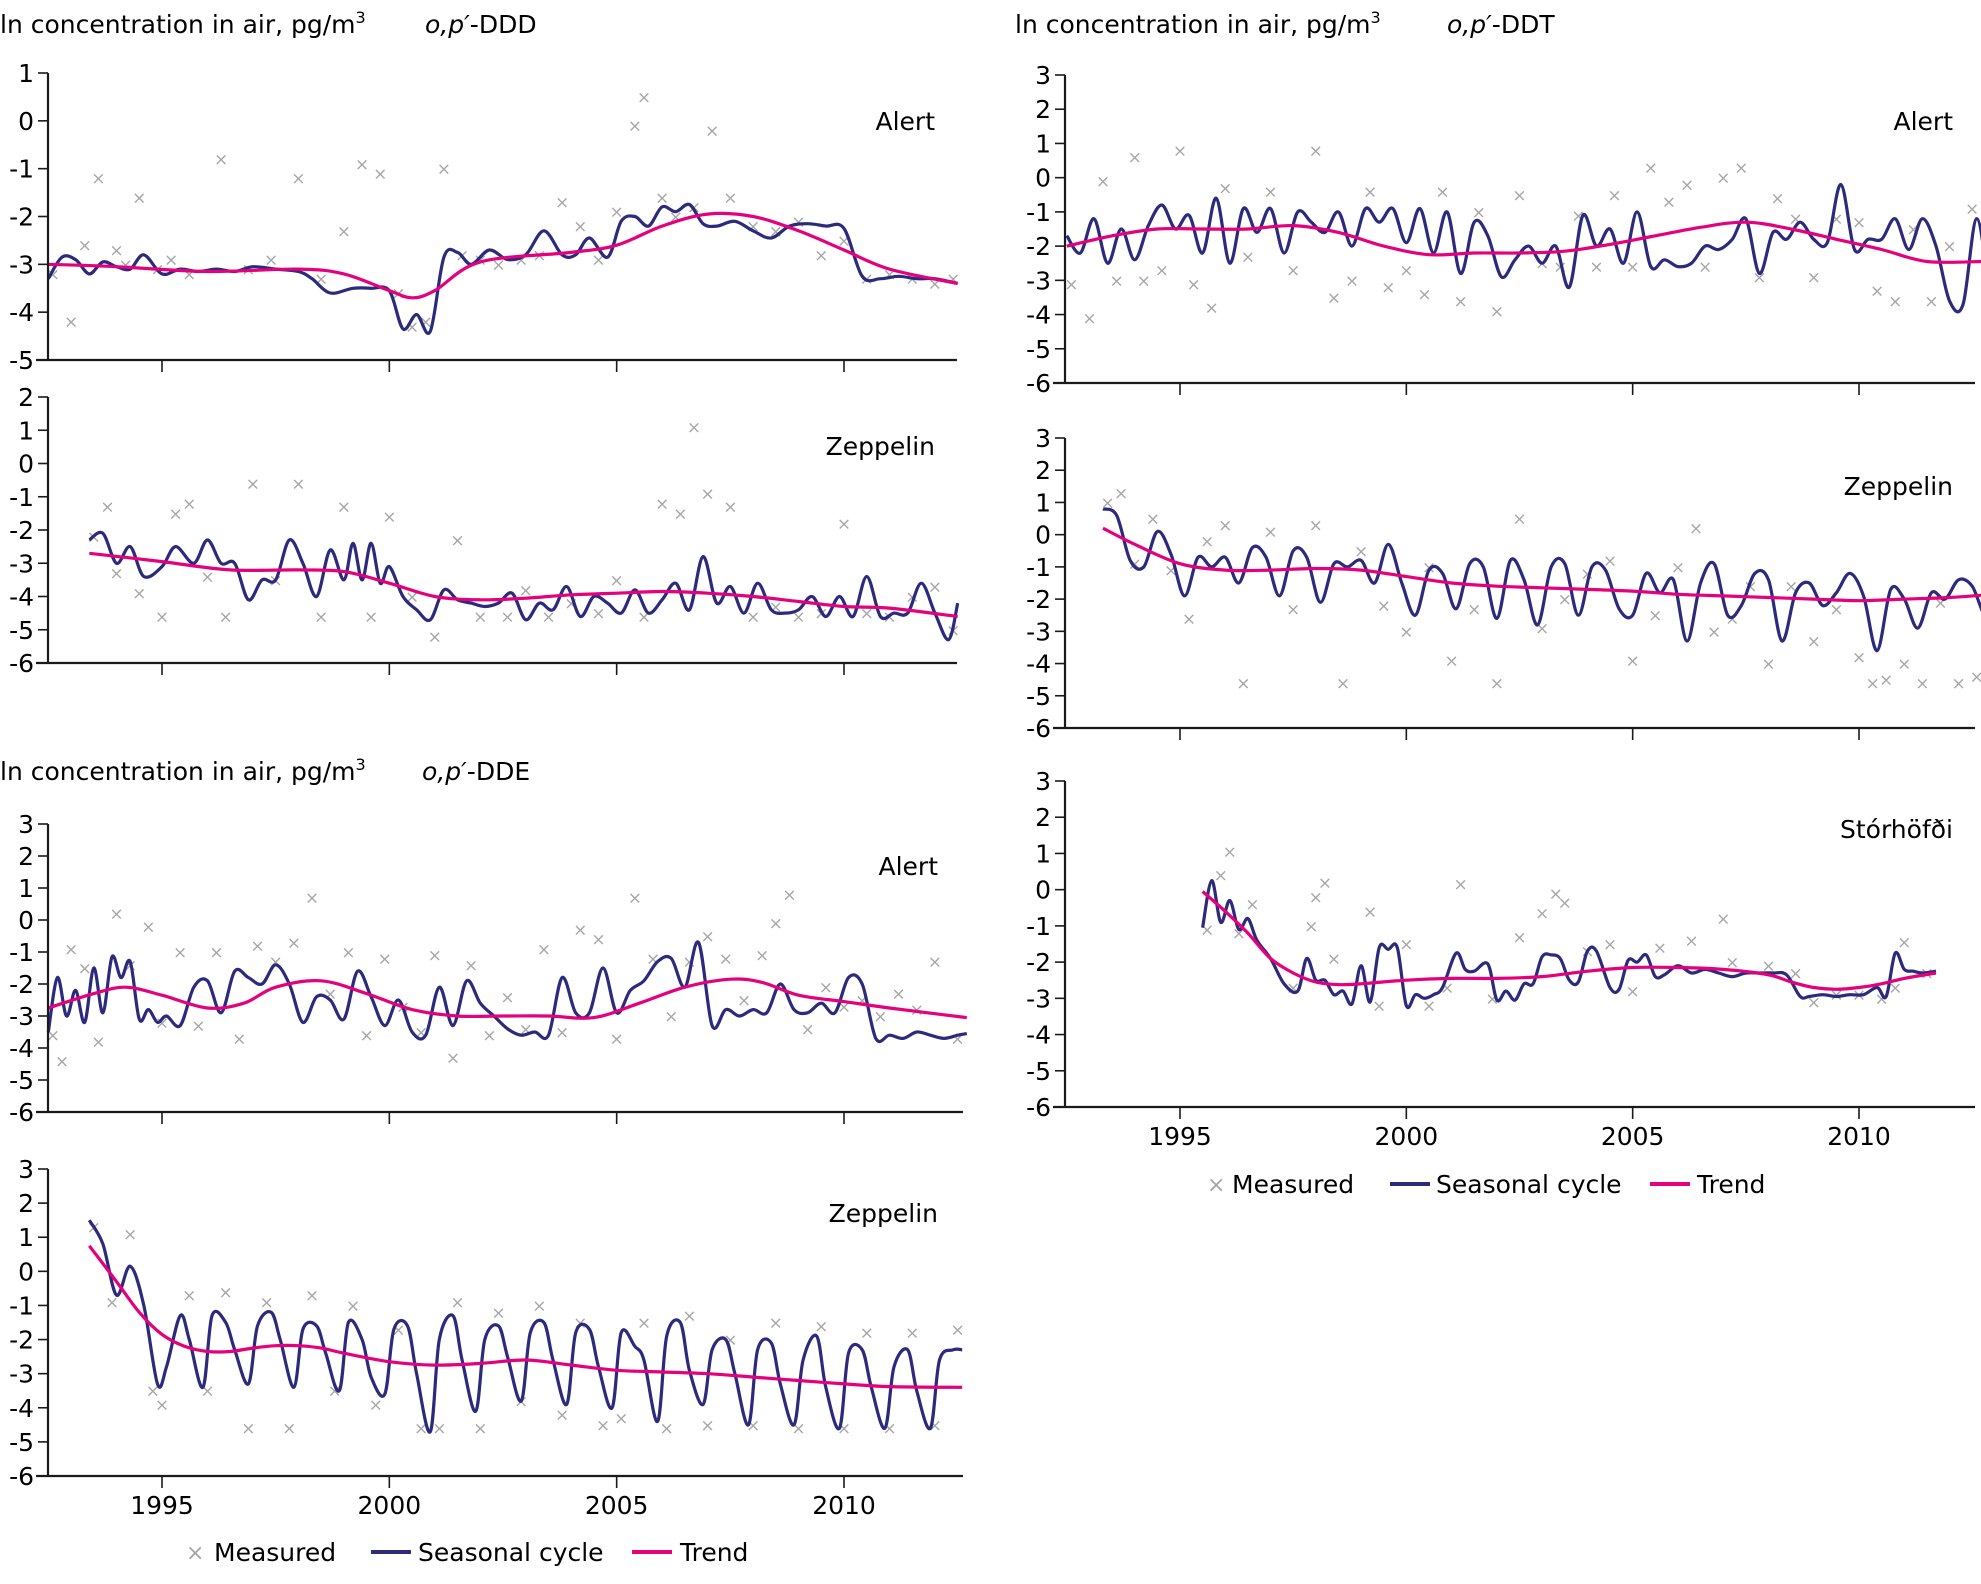 Image resolution: width=1981 pixels, height=1584 pixels. What do you see at coordinates (183, 770) in the screenshot?
I see `y-axis-label: ln concentration in air, pg/m3` at bounding box center [183, 770].